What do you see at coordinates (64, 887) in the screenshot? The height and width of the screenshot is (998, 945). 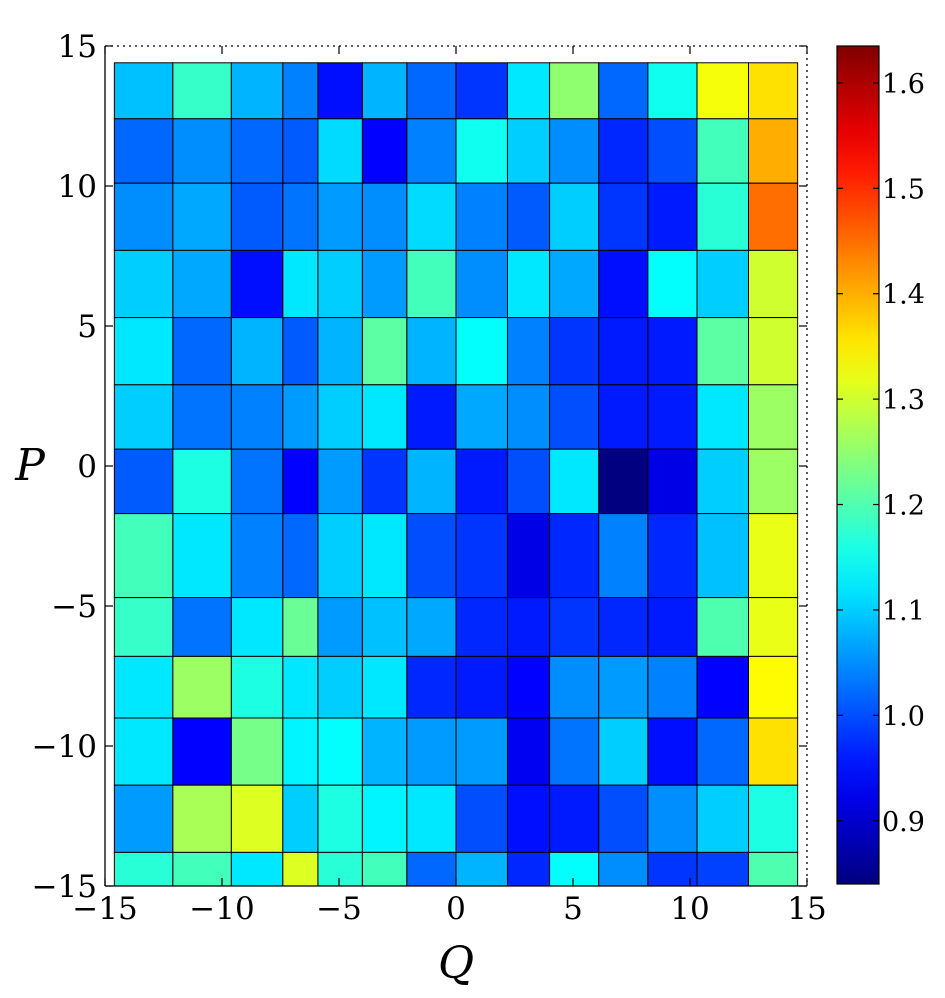 I see `y-tick-label: −15` at bounding box center [64, 887].